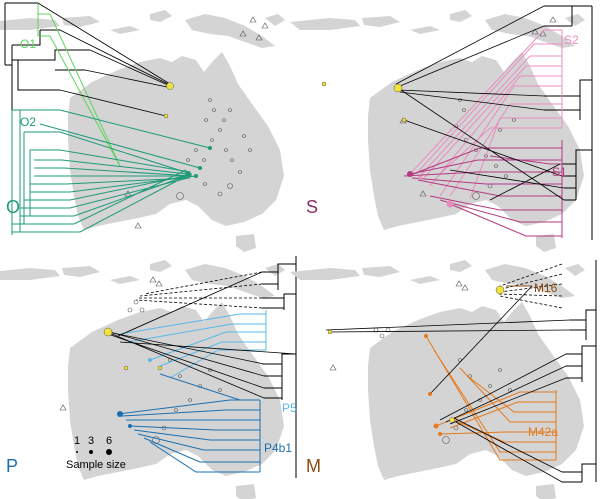  What do you see at coordinates (189, 423) in the screenshot?
I see `clade-p4b1-links` at bounding box center [189, 423].